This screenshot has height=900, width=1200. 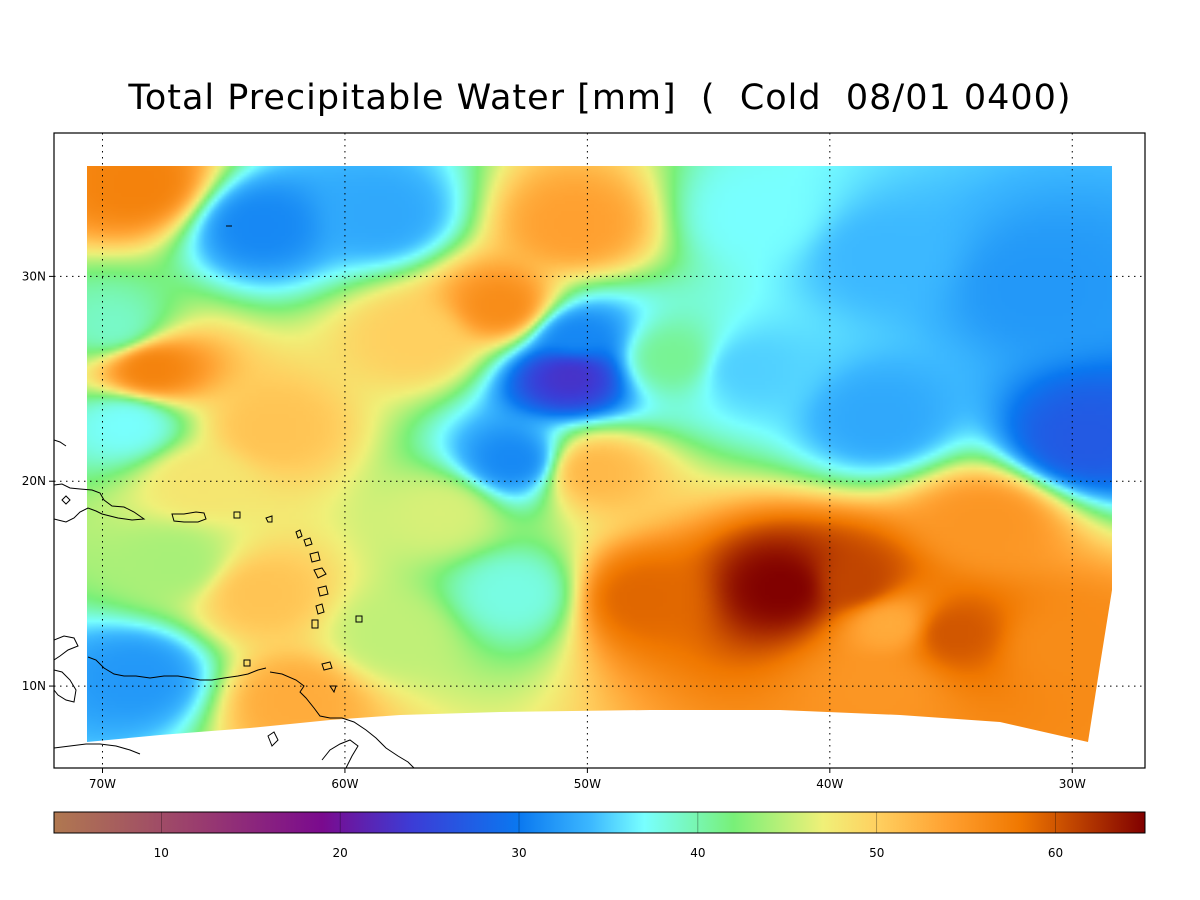 What do you see at coordinates (599, 822) in the screenshot?
I see `colorbar-scale` at bounding box center [599, 822].